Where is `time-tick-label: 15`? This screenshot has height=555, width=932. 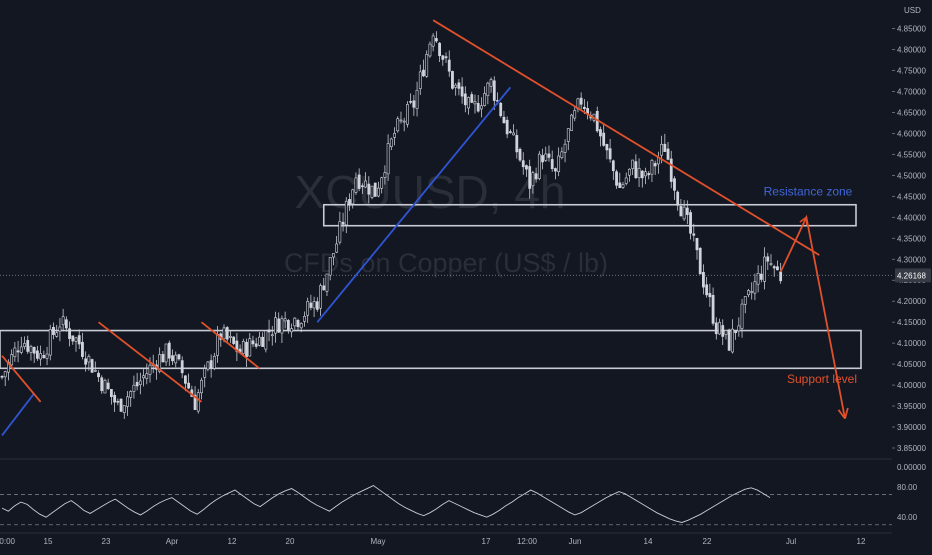
time-tick-label: 15 is located at coordinates (48, 541).